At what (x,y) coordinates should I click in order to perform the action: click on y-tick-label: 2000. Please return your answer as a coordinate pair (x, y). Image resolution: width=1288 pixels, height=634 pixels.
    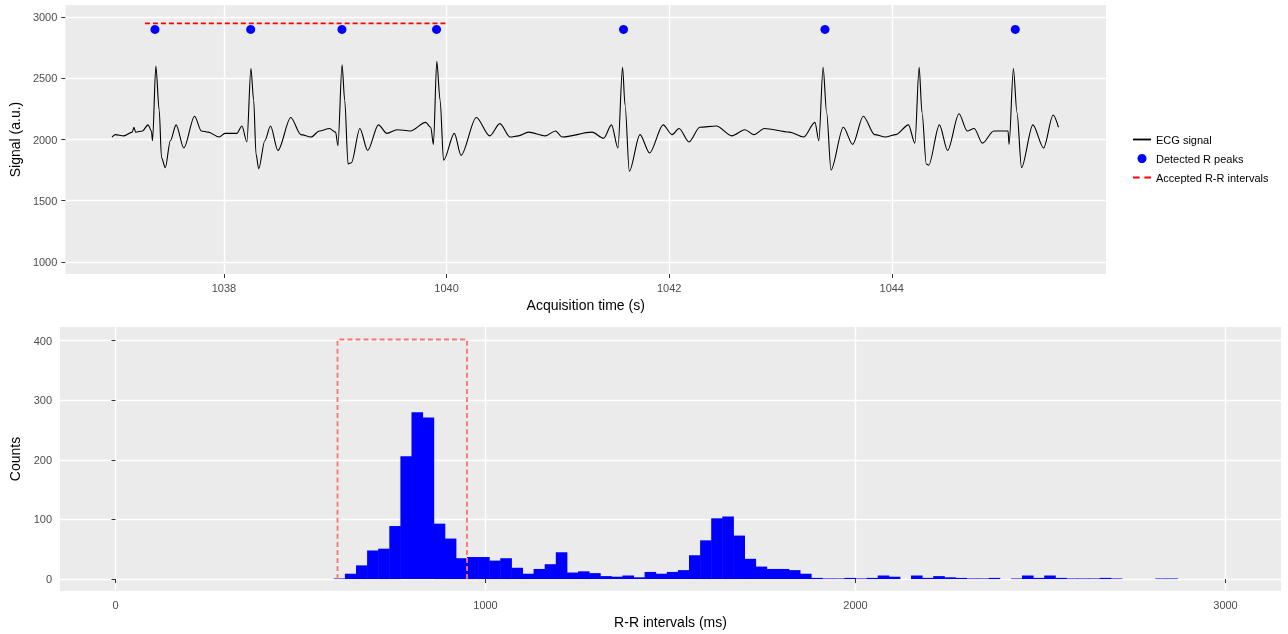
    Looking at the image, I should click on (45, 139).